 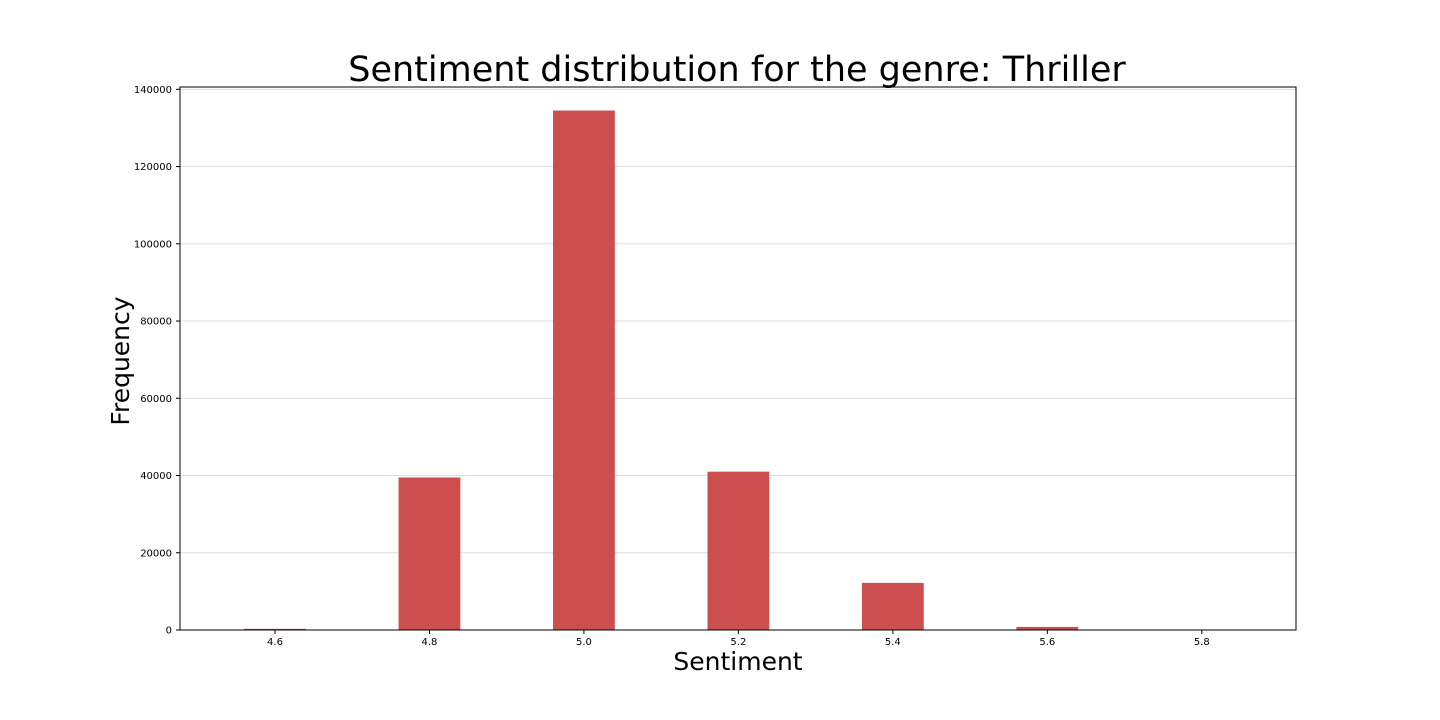 I want to click on x-tick-label: 5.8, so click(x=1202, y=642).